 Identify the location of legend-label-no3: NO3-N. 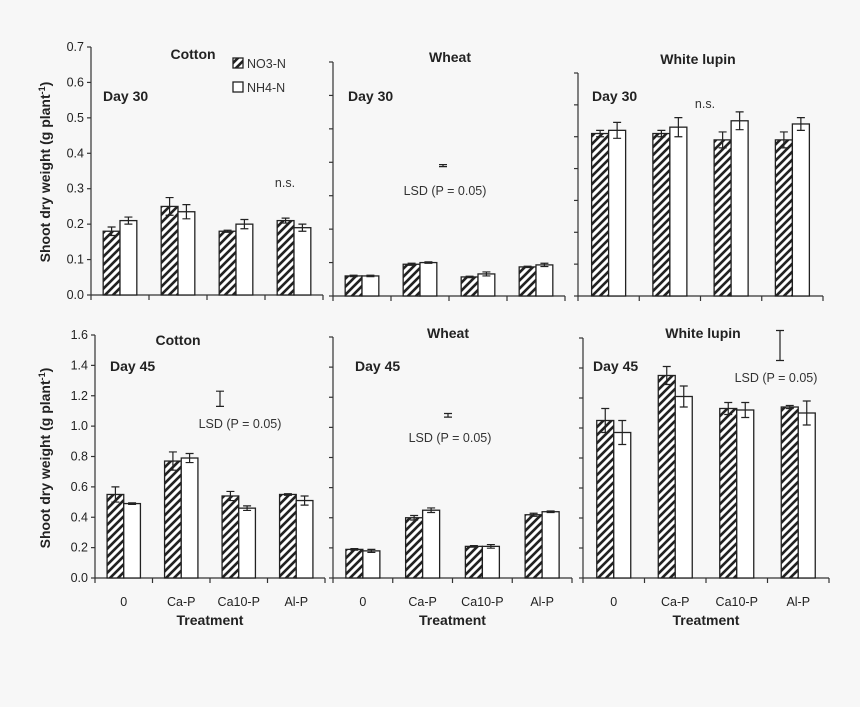
(266, 64).